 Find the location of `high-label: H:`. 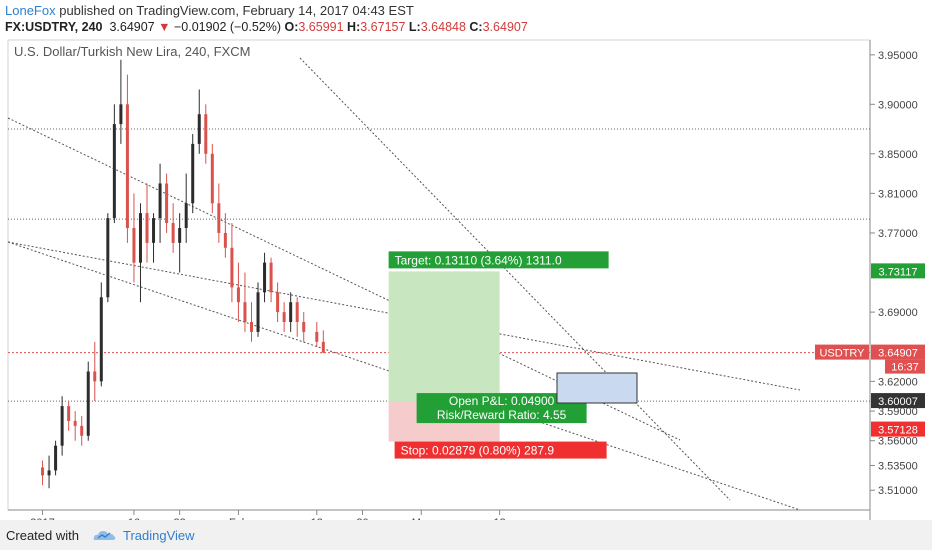

high-label: H: is located at coordinates (354, 27).